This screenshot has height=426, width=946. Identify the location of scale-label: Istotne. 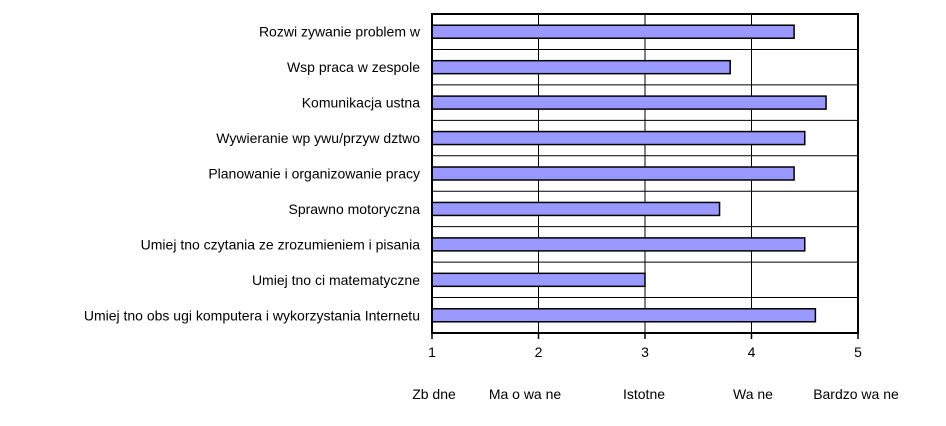
(644, 394).